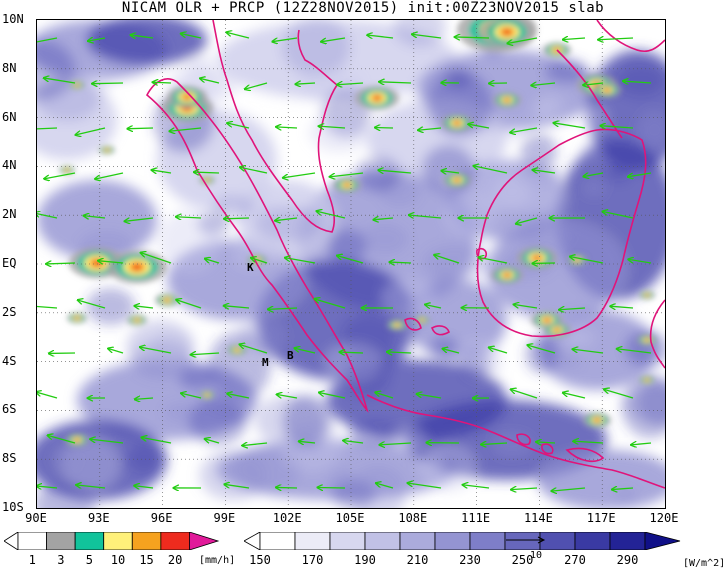 The image size is (726, 571). What do you see at coordinates (413, 324) in the screenshot?
I see `bangka-island` at bounding box center [413, 324].